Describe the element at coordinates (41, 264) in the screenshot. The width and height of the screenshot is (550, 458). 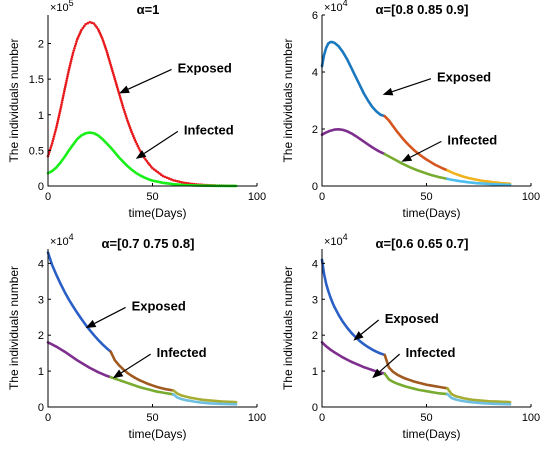
I see `y-tick-label: 4` at that location.